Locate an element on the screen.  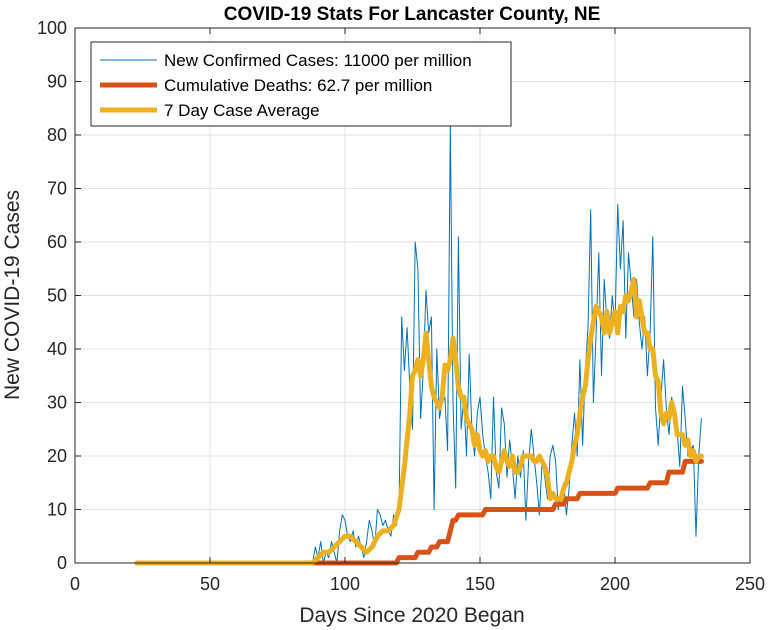
x-tick-label: 0 is located at coordinates (75, 584).